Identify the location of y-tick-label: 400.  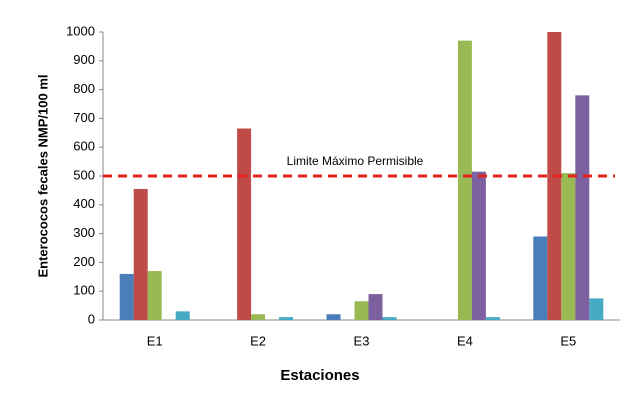
(84, 203).